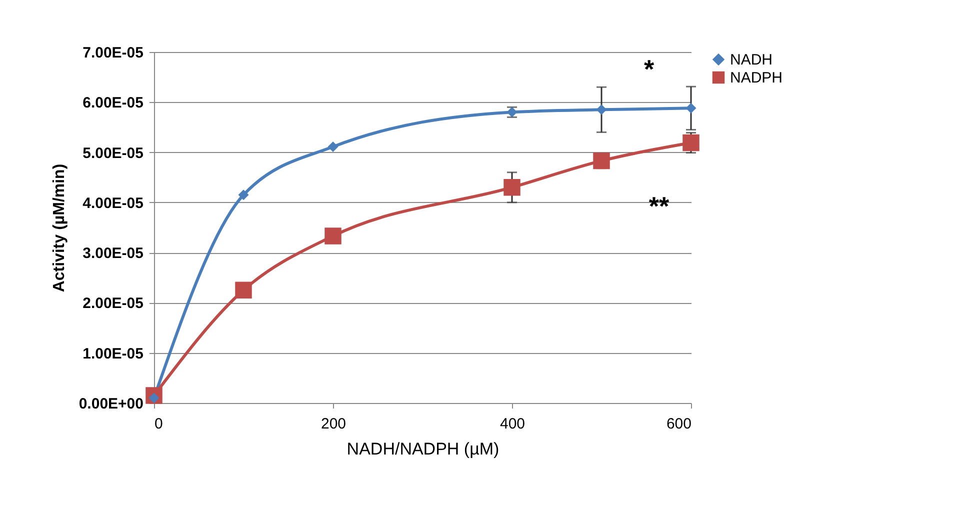 This screenshot has width=969, height=527. Describe the element at coordinates (158, 424) in the screenshot. I see `x-tick-label: 0` at that location.